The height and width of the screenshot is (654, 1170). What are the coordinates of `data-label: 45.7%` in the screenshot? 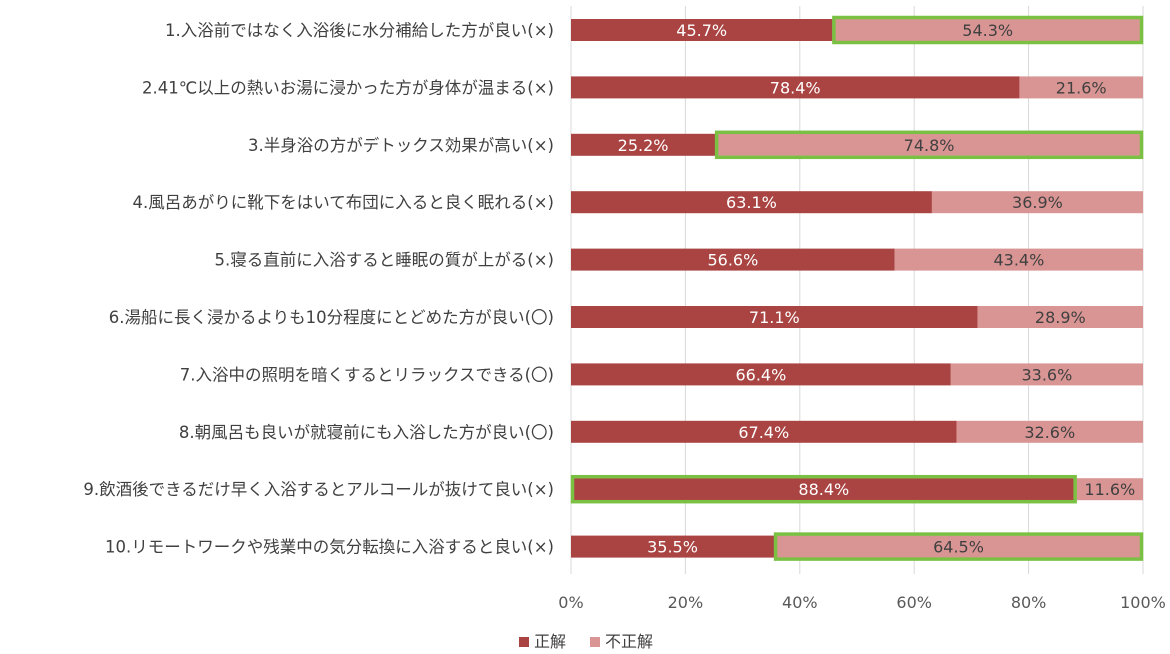 It's located at (701, 30).